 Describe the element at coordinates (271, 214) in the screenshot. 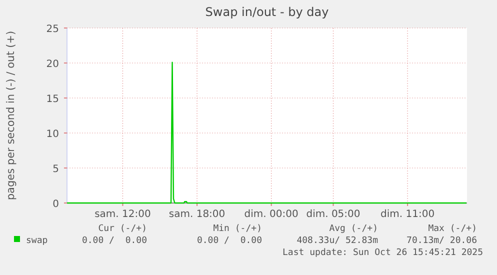

I see `x-tick-label: dim. 00:00` at that location.